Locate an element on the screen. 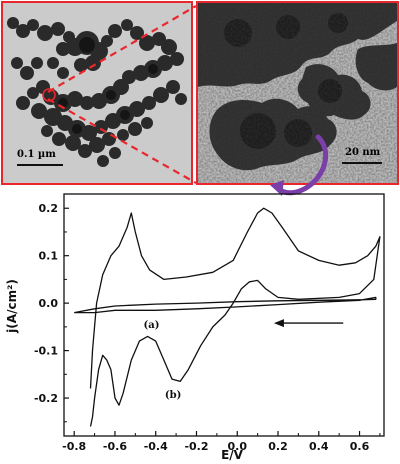 This screenshot has width=400, height=464. y-tick-label: -0.2 is located at coordinates (46, 398).